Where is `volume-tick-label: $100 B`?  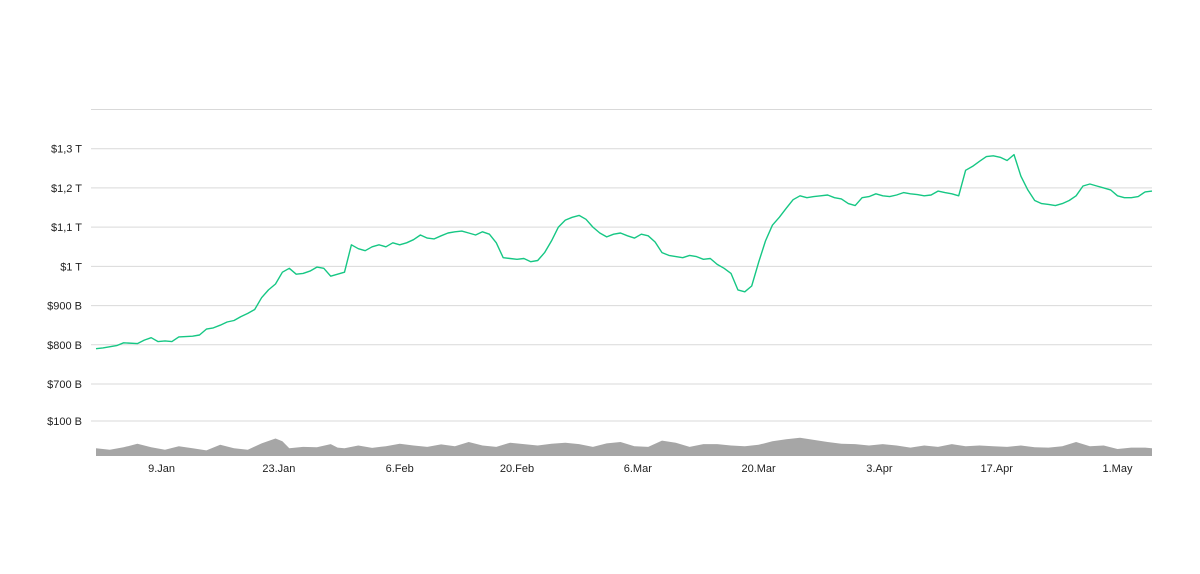 volume-tick-label: $100 B is located at coordinates (64, 422).